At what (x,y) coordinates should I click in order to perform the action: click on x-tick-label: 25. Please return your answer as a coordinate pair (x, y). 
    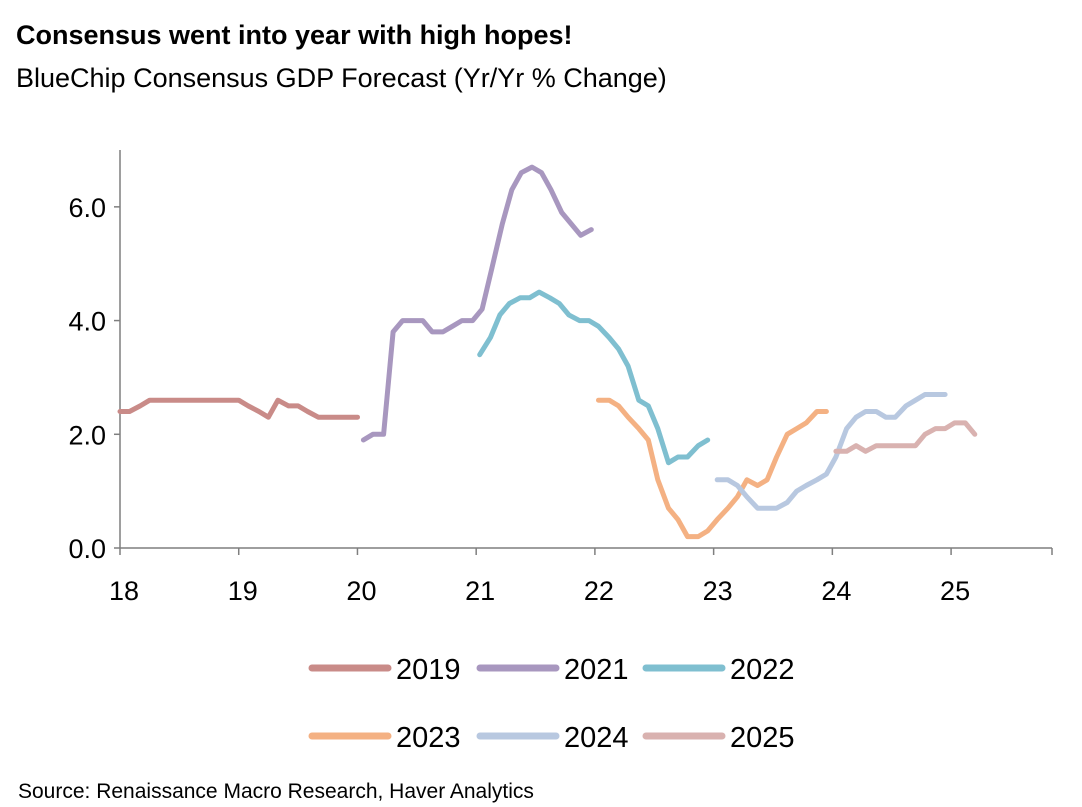
    Looking at the image, I should click on (955, 591).